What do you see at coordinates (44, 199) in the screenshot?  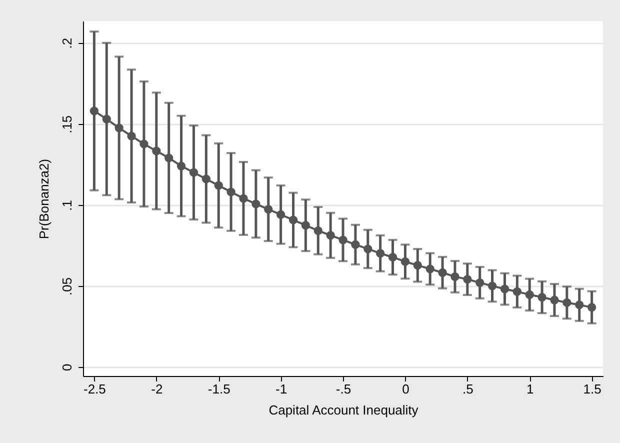 I see `y-axis-title: Pr(Bonanza2)` at bounding box center [44, 199].